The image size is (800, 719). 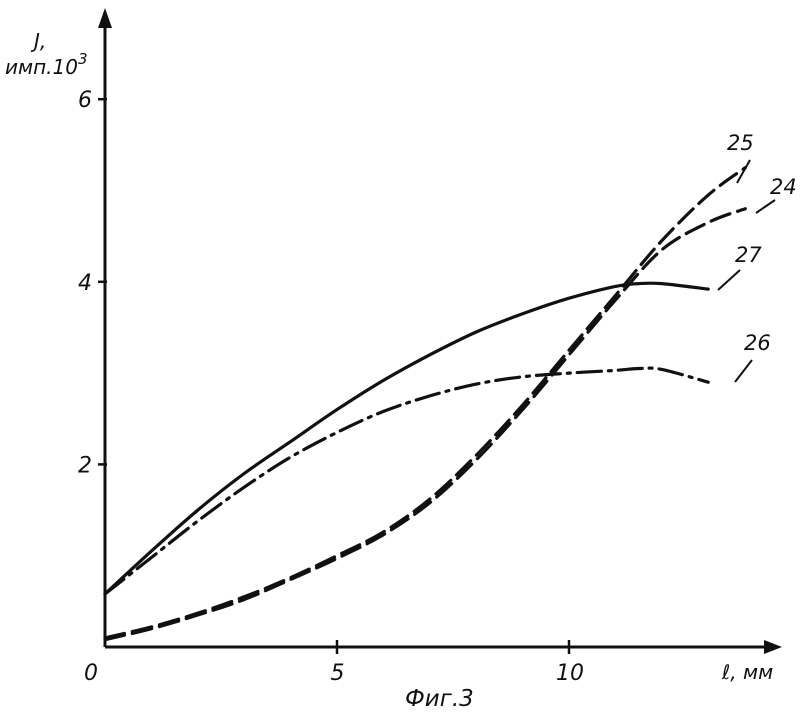 What do you see at coordinates (729, 280) in the screenshot?
I see `curve-27-leader` at bounding box center [729, 280].